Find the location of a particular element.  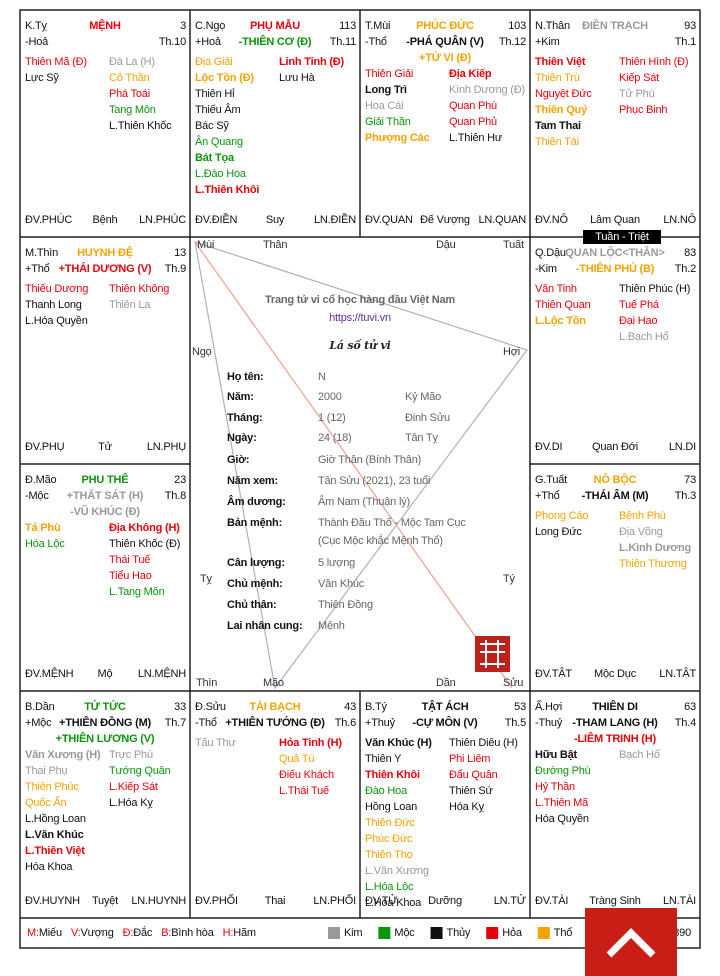

star: Tử Phù is located at coordinates (637, 94).